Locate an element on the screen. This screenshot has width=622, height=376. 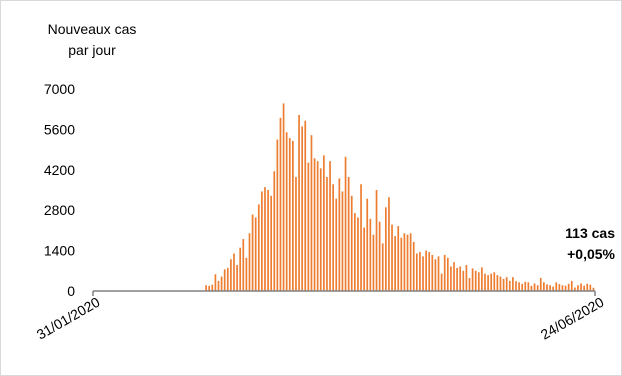
x-tick-label-end: 24/06/2020 is located at coordinates (572, 318).